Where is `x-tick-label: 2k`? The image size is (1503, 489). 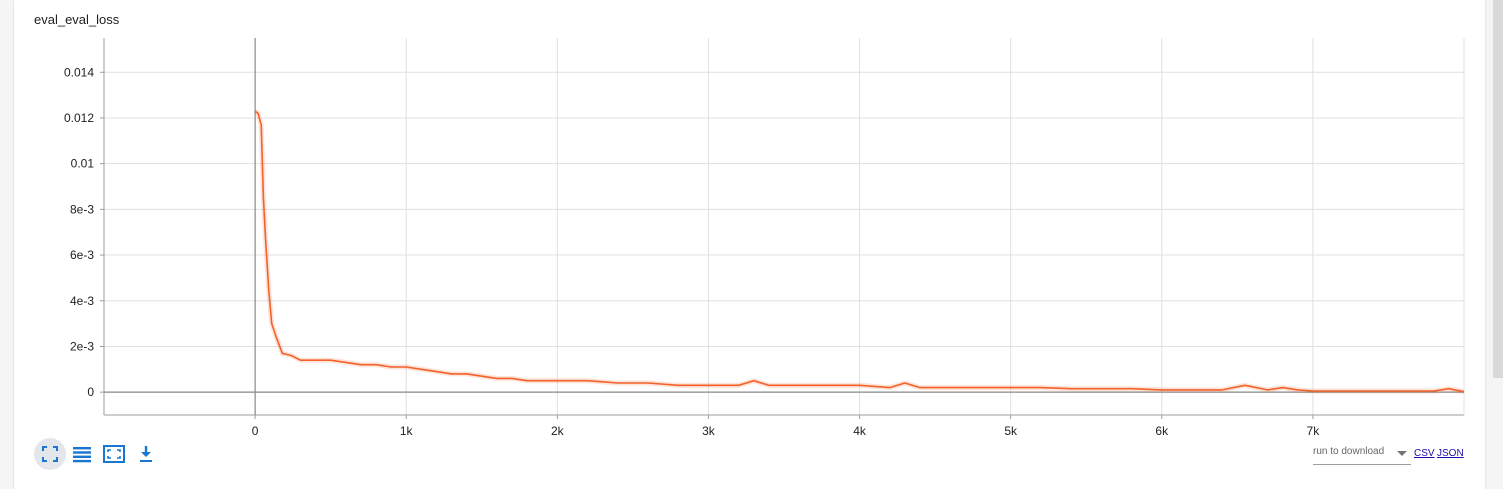
x-tick-label: 2k is located at coordinates (558, 431).